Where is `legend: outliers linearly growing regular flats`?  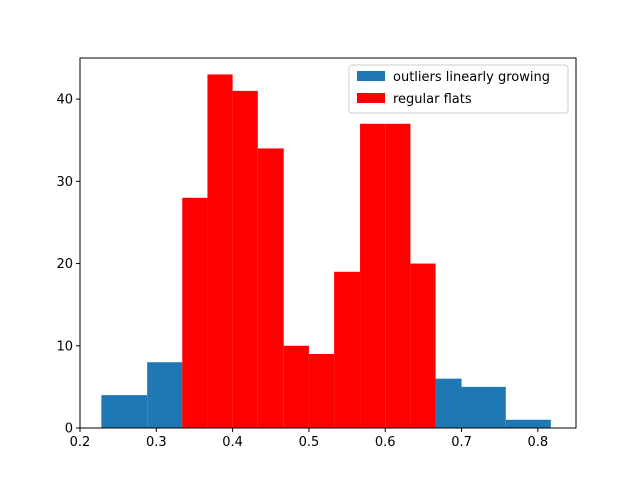
legend: outliers linearly growing regular flats is located at coordinates (458, 89).